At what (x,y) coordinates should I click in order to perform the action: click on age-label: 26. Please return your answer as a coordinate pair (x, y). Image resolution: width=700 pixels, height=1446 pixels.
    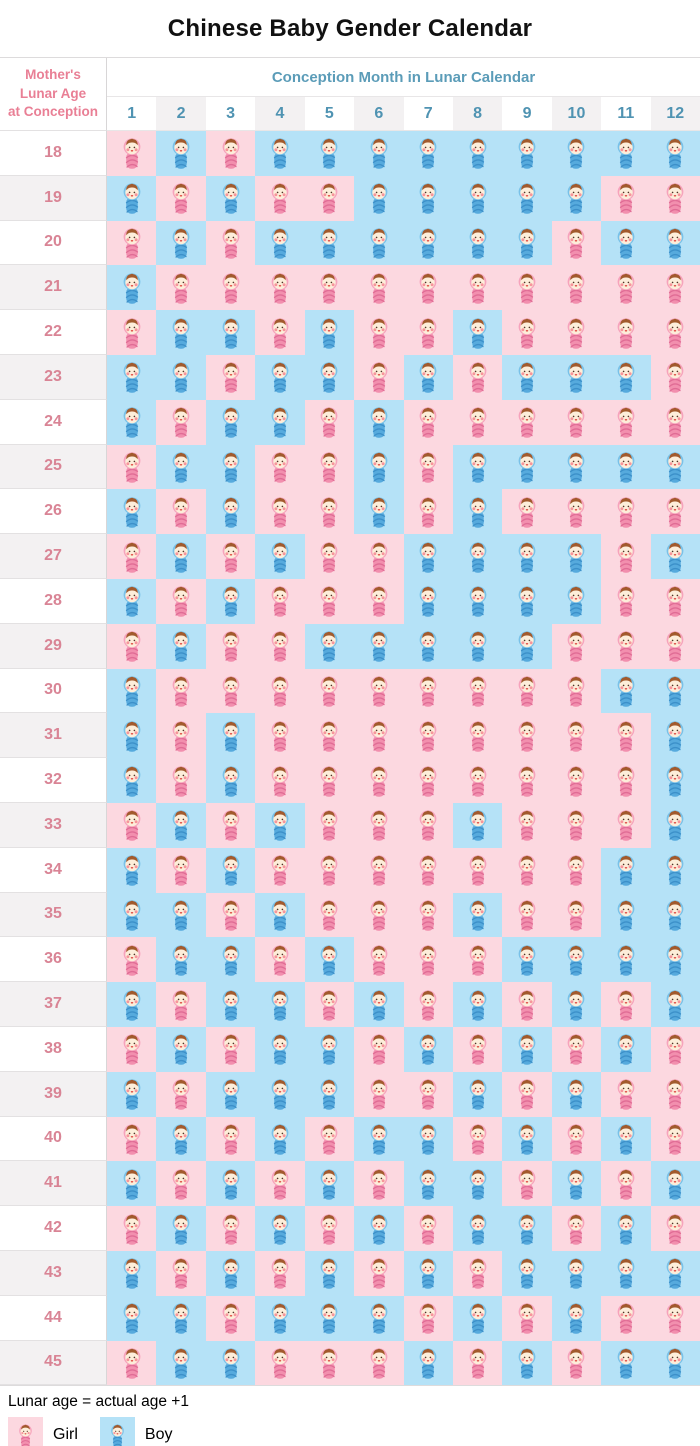
    Looking at the image, I should click on (53, 512).